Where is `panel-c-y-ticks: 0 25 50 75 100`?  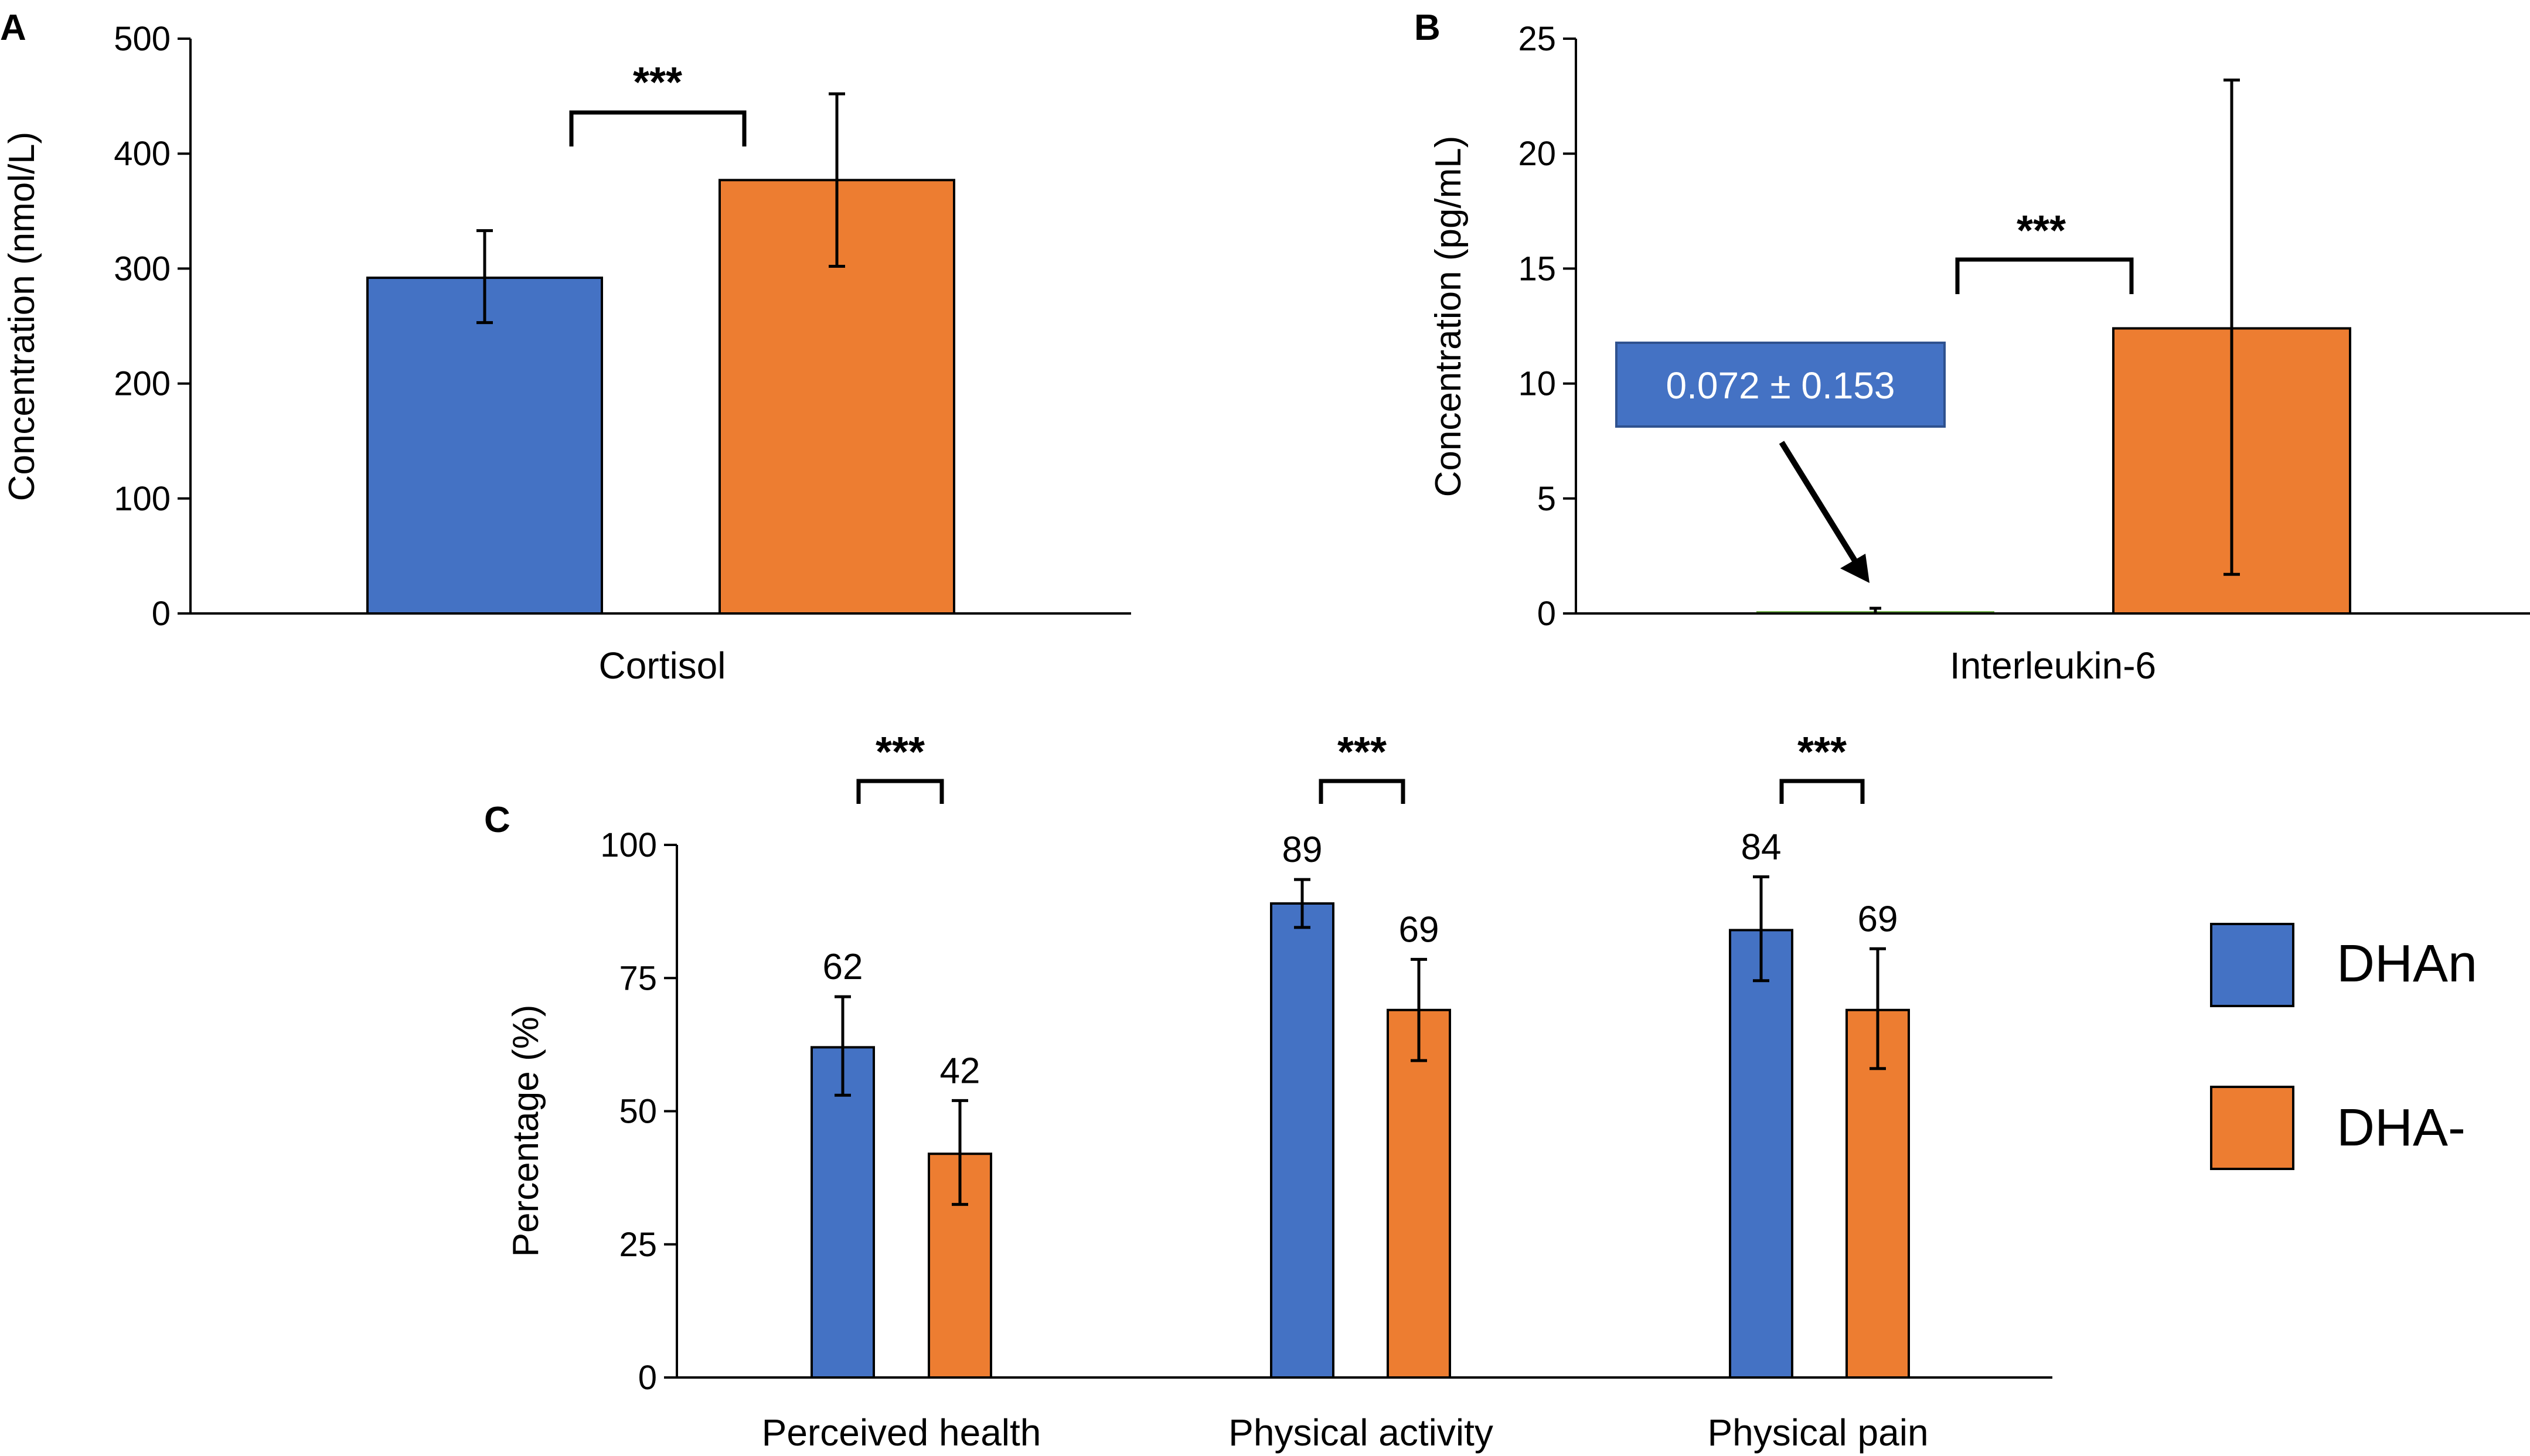
panel-c-y-ticks: 0 25 50 75 100 is located at coordinates (638, 1111).